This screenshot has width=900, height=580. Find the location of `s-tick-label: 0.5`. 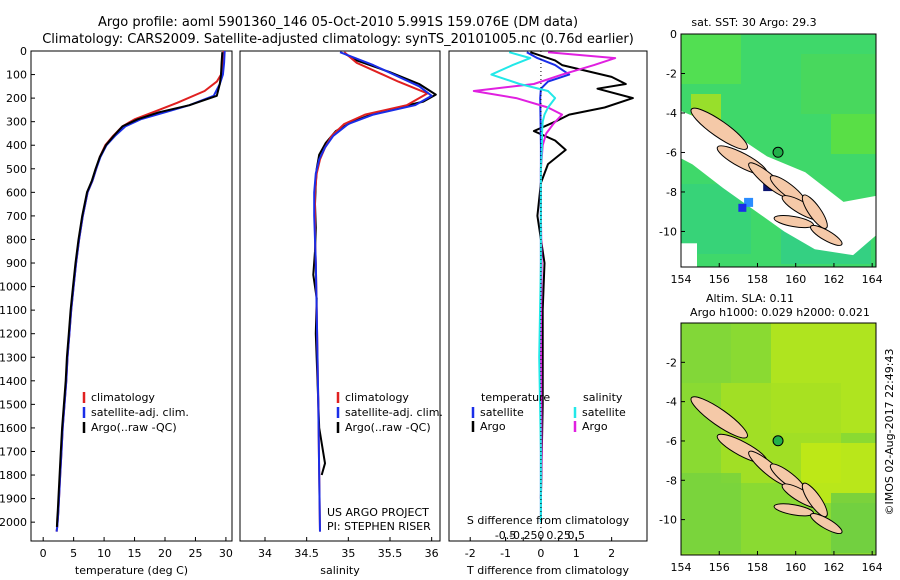

s-tick-label: 0.5 is located at coordinates (577, 535).